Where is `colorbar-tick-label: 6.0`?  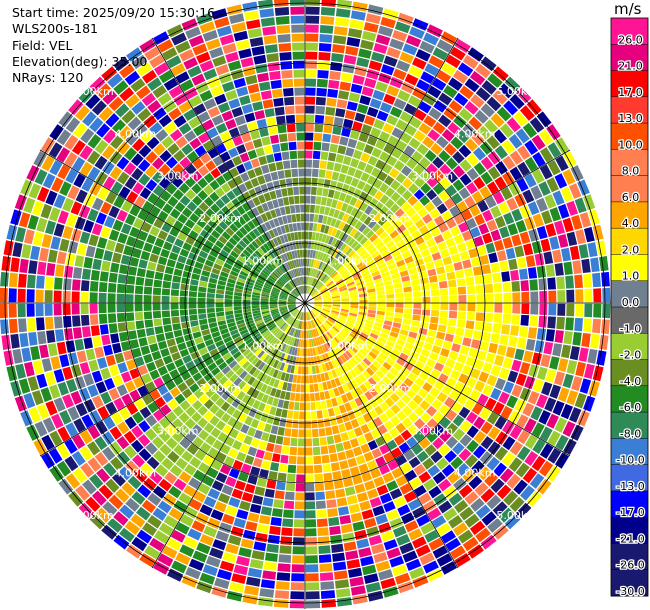 colorbar-tick-label: 6.0 is located at coordinates (631, 197).